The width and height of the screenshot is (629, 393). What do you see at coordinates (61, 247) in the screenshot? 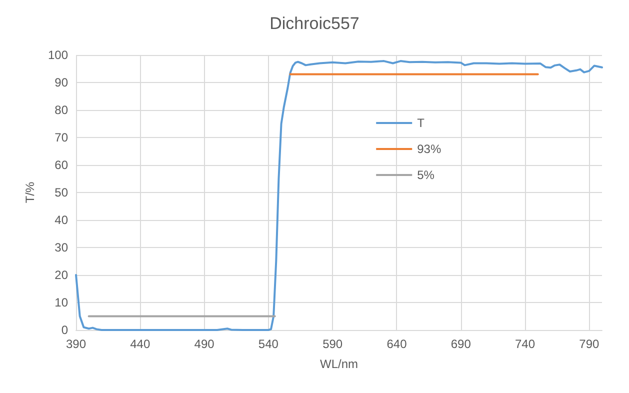
I see `y-tick-label: 30` at bounding box center [61, 247].